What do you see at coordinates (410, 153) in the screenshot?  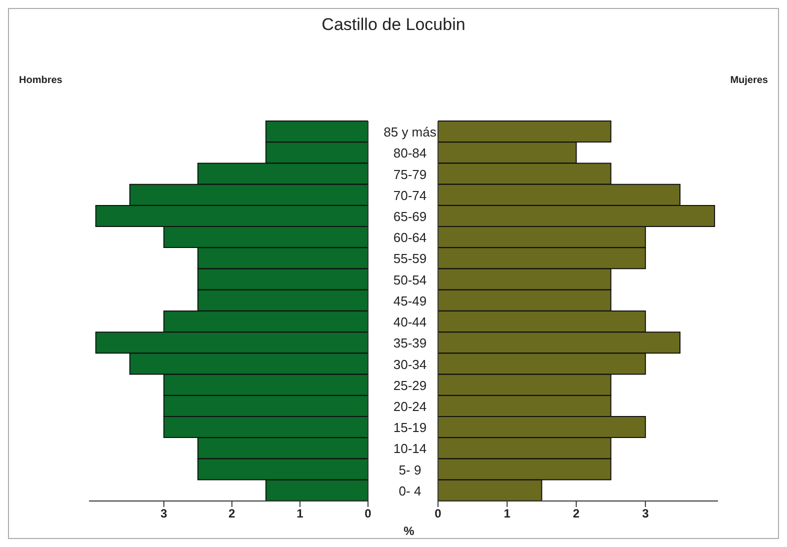 I see `y-tick-label: 80-84` at bounding box center [410, 153].